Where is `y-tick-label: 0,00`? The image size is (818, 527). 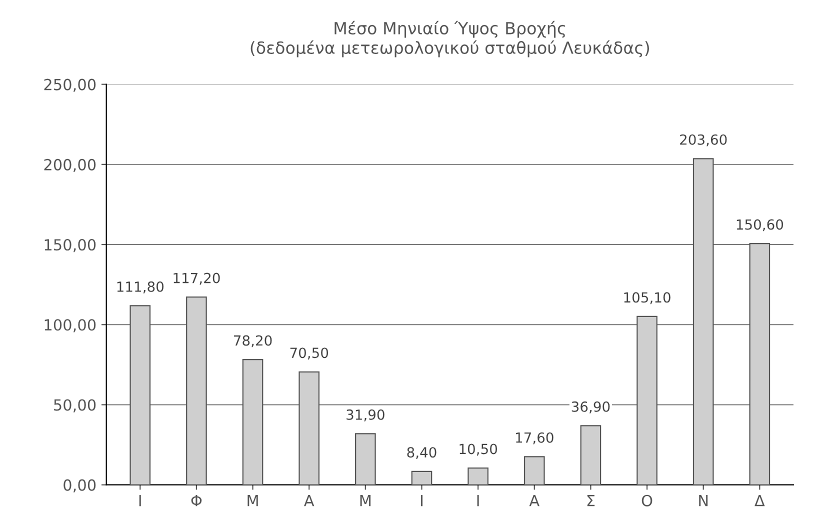
y-tick-label: 0,00 is located at coordinates (80, 485).